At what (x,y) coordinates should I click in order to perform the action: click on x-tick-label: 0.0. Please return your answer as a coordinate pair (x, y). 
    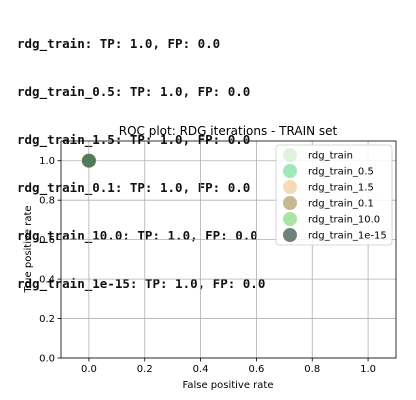
    Looking at the image, I should click on (89, 369).